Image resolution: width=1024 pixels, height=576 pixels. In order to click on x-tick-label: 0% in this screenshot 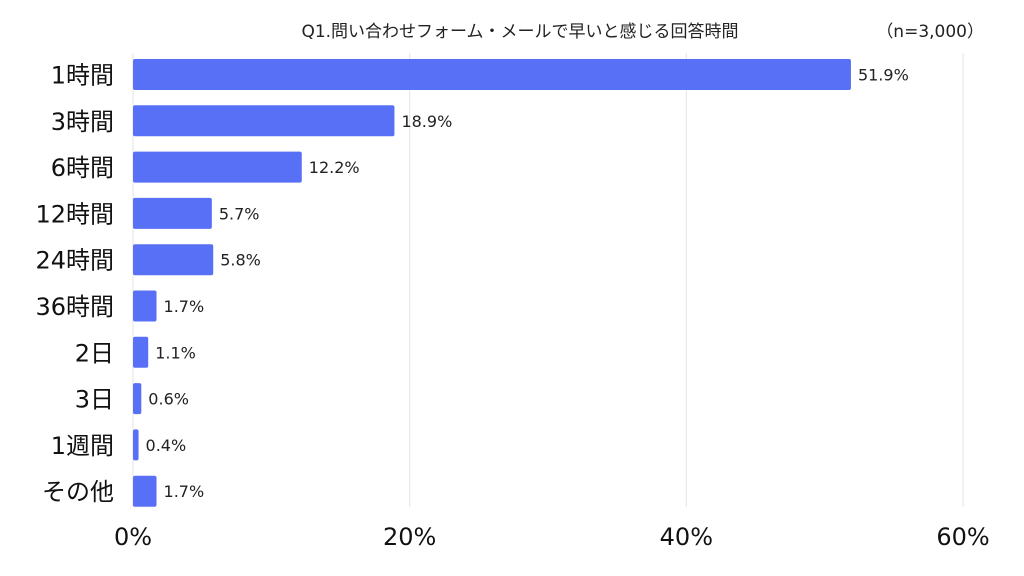, I will do `click(133, 537)`.